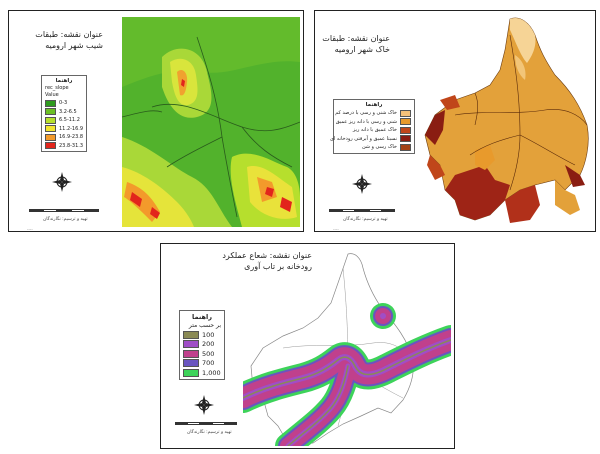 The image size is (600, 454). I want to click on slope-legend-item: 11.2-16.9, so click(64, 128).